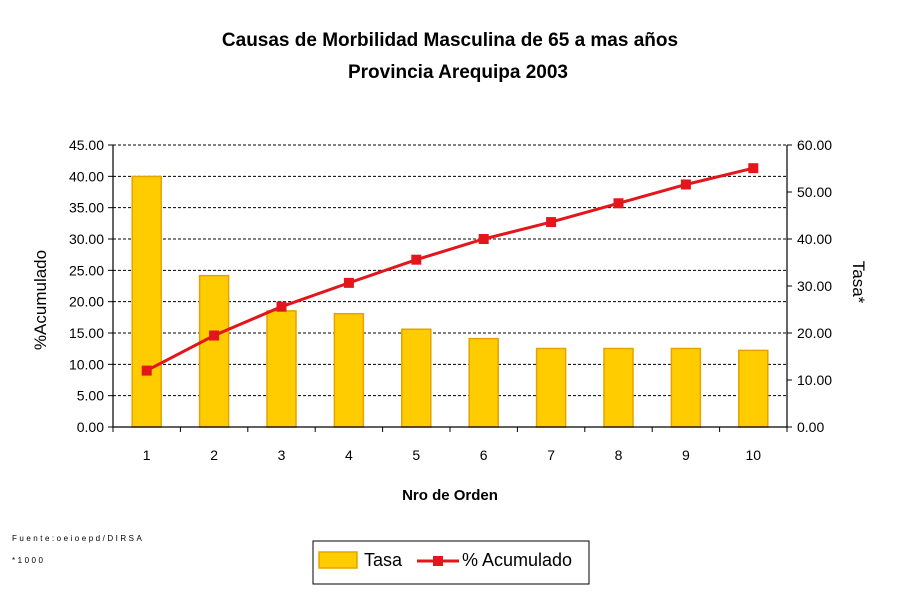 This screenshot has height=600, width=900. What do you see at coordinates (349, 455) in the screenshot?
I see `x-tick-label: 4` at bounding box center [349, 455].